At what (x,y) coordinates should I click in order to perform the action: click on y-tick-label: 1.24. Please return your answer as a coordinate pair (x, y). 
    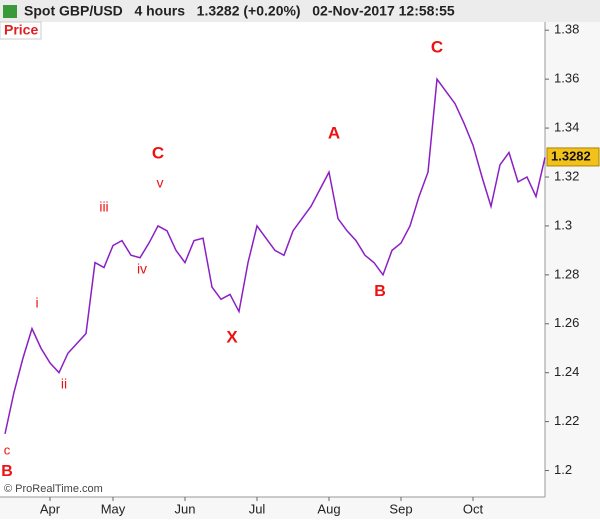
    Looking at the image, I should click on (566, 371).